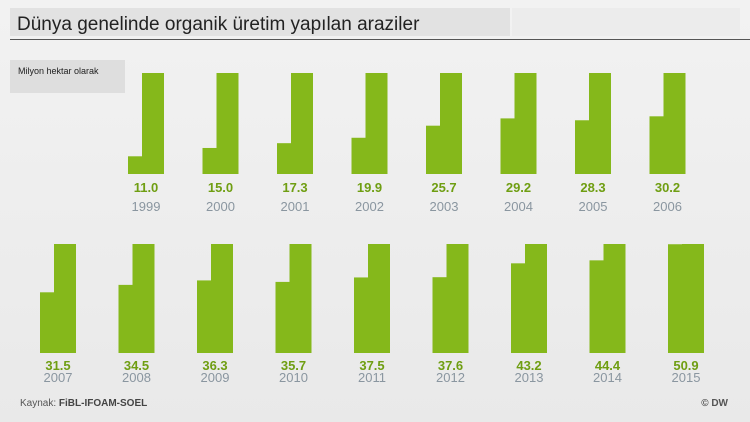  I want to click on dw-credit: © DW, so click(714, 403).